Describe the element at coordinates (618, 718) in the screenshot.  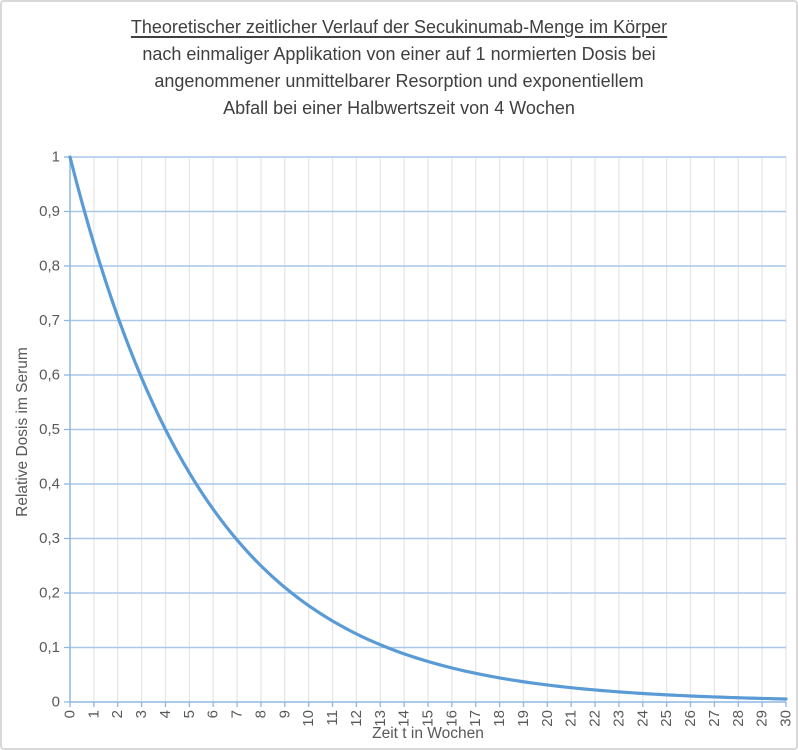
I see `x-tick-label: 23` at that location.